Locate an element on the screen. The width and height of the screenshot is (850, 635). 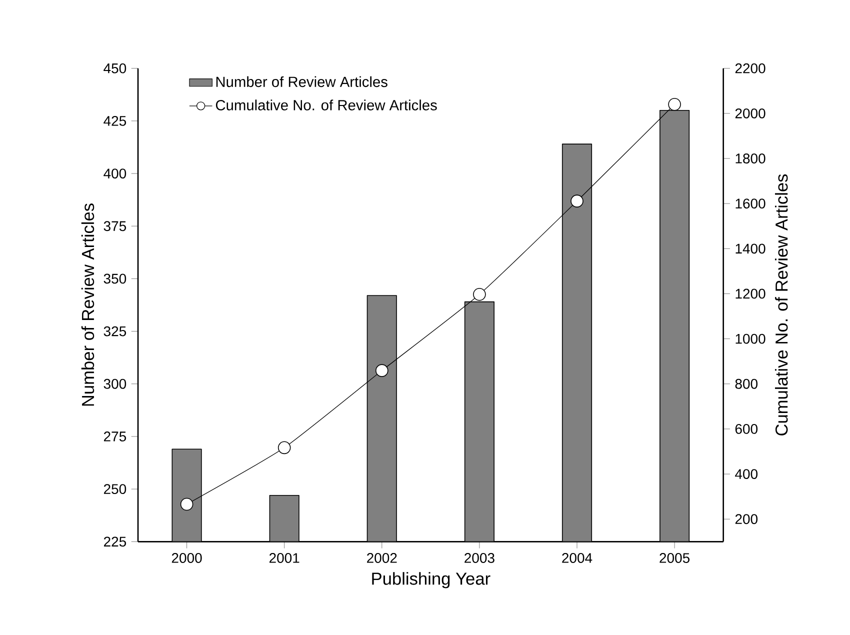
y2-tick-label: 2200 is located at coordinates (750, 68).